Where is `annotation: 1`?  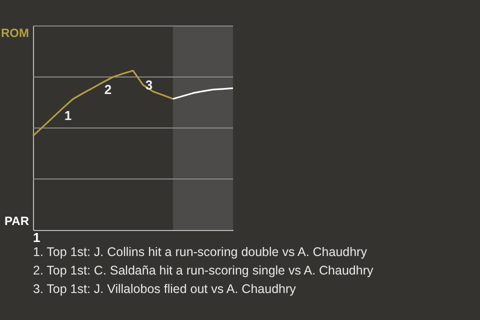 annotation: 1 is located at coordinates (68, 115).